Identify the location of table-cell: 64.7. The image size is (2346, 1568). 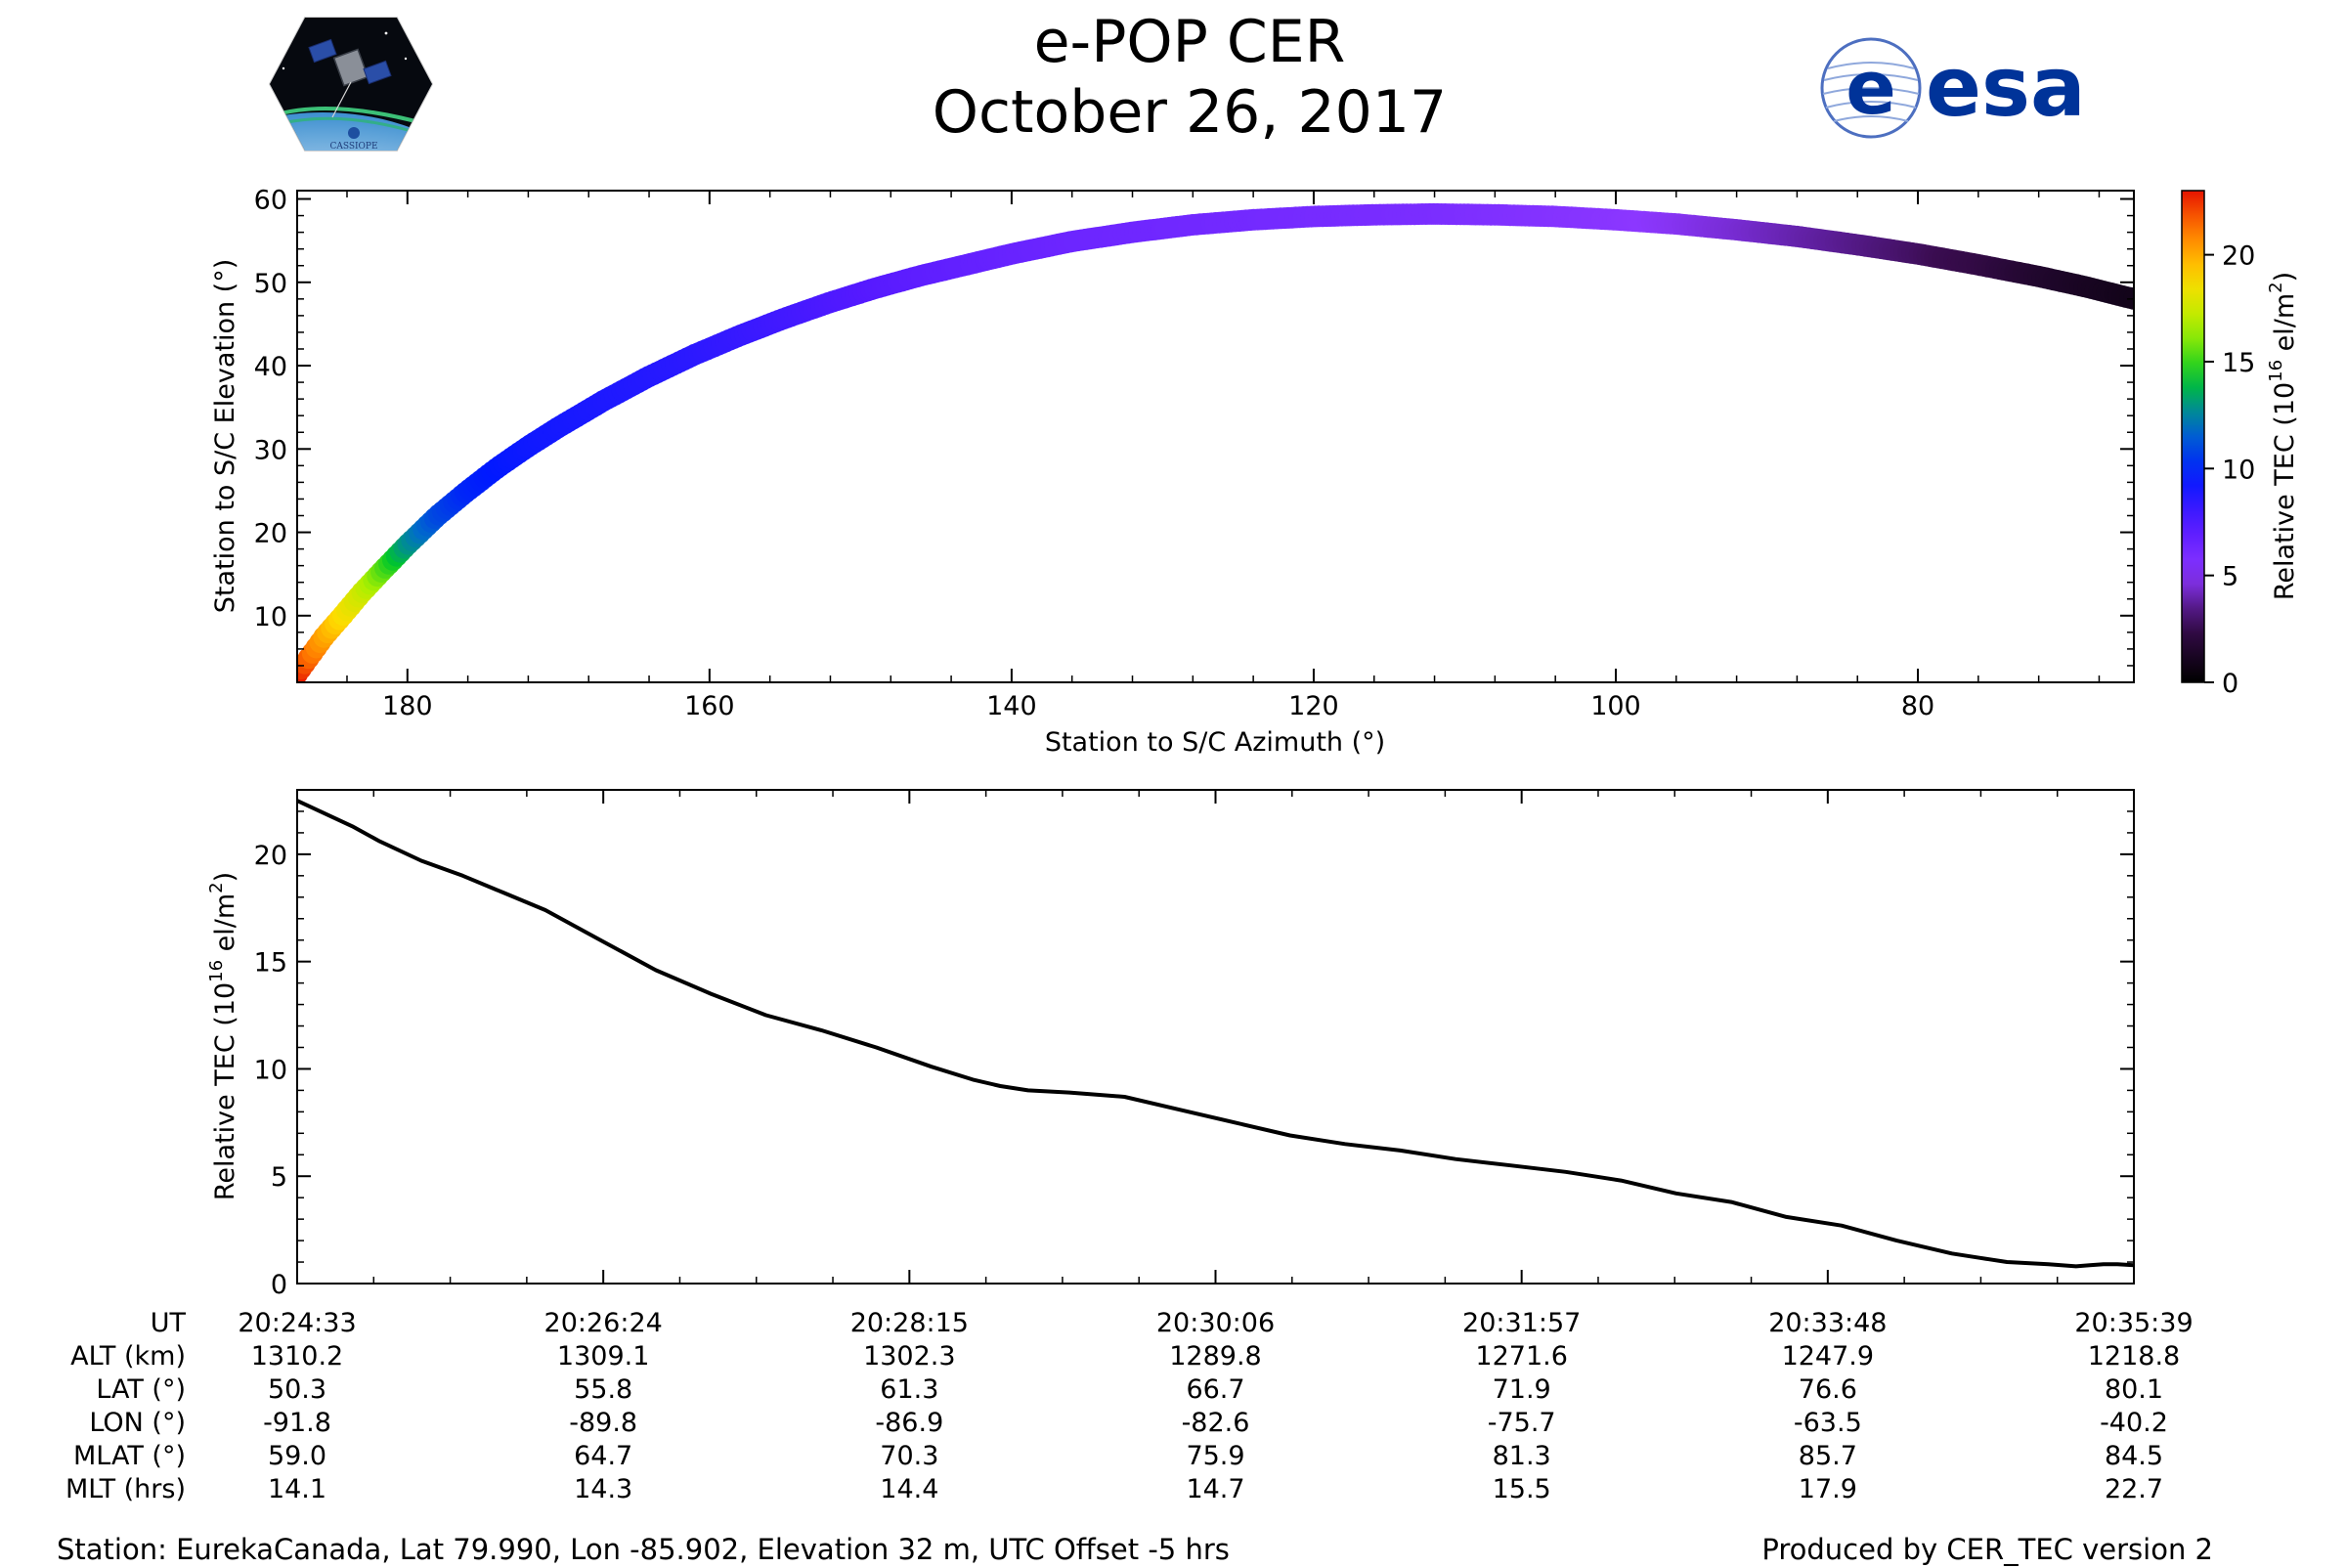
(603, 1456).